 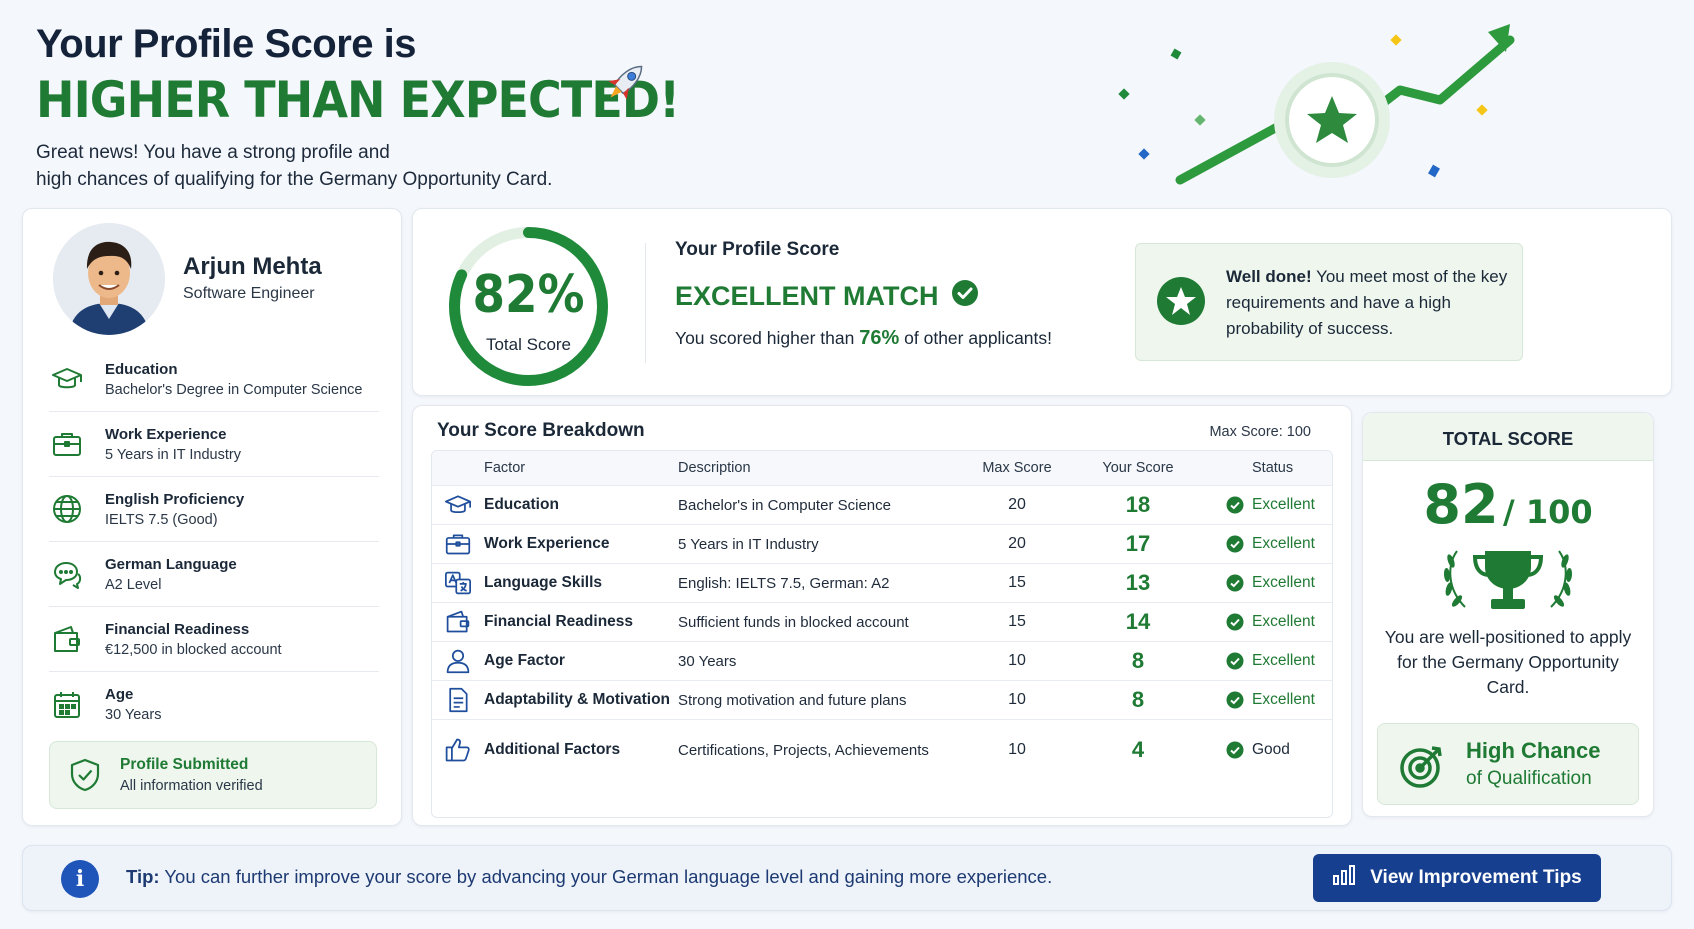 I want to click on profile-item-title: Education, so click(x=141, y=369).